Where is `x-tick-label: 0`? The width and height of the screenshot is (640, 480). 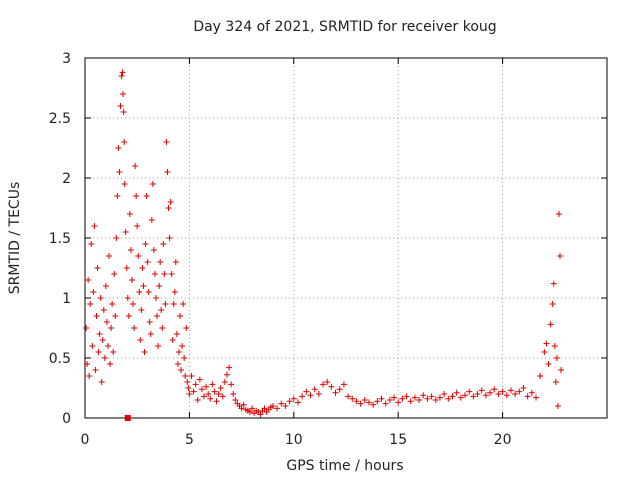 x-tick-label: 0 is located at coordinates (85, 440).